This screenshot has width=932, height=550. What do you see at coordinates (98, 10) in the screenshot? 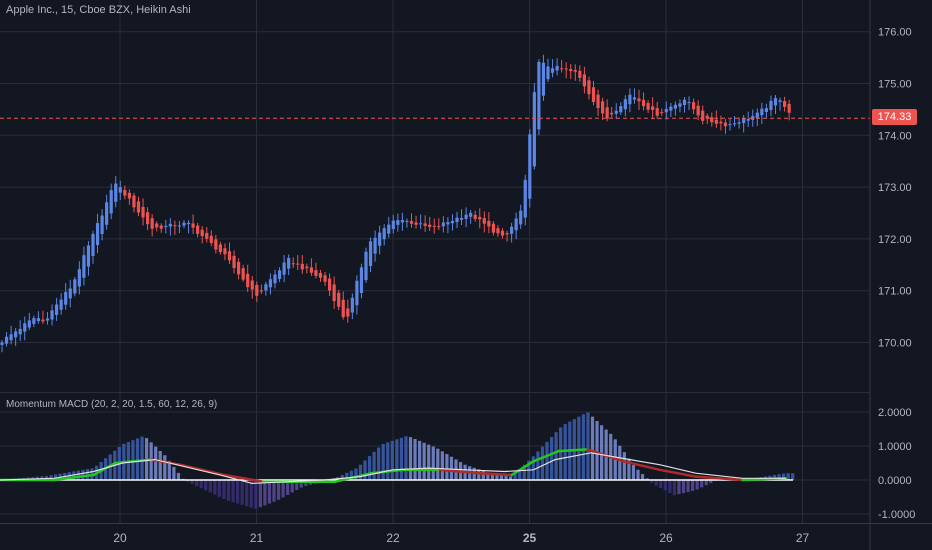
I see `symbol-title: Apple Inc., 15, Cboe BZX, Heikin Ashi` at bounding box center [98, 10].